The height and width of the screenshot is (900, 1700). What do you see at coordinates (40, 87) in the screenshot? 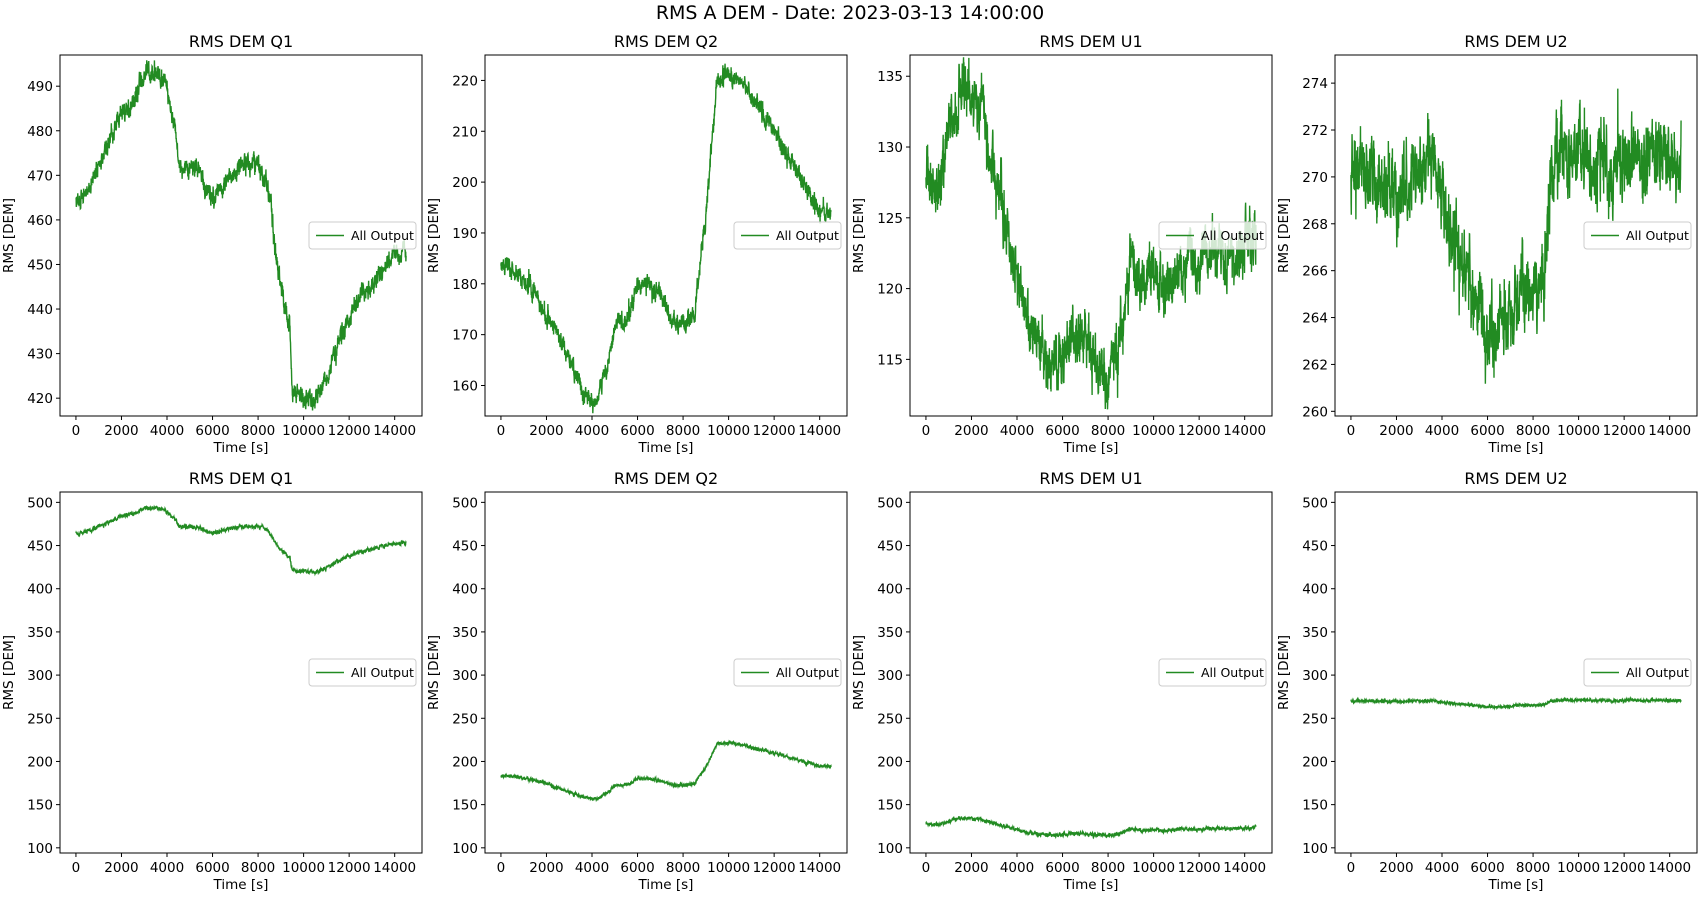
I see `y-tick-label: 490` at bounding box center [40, 87].